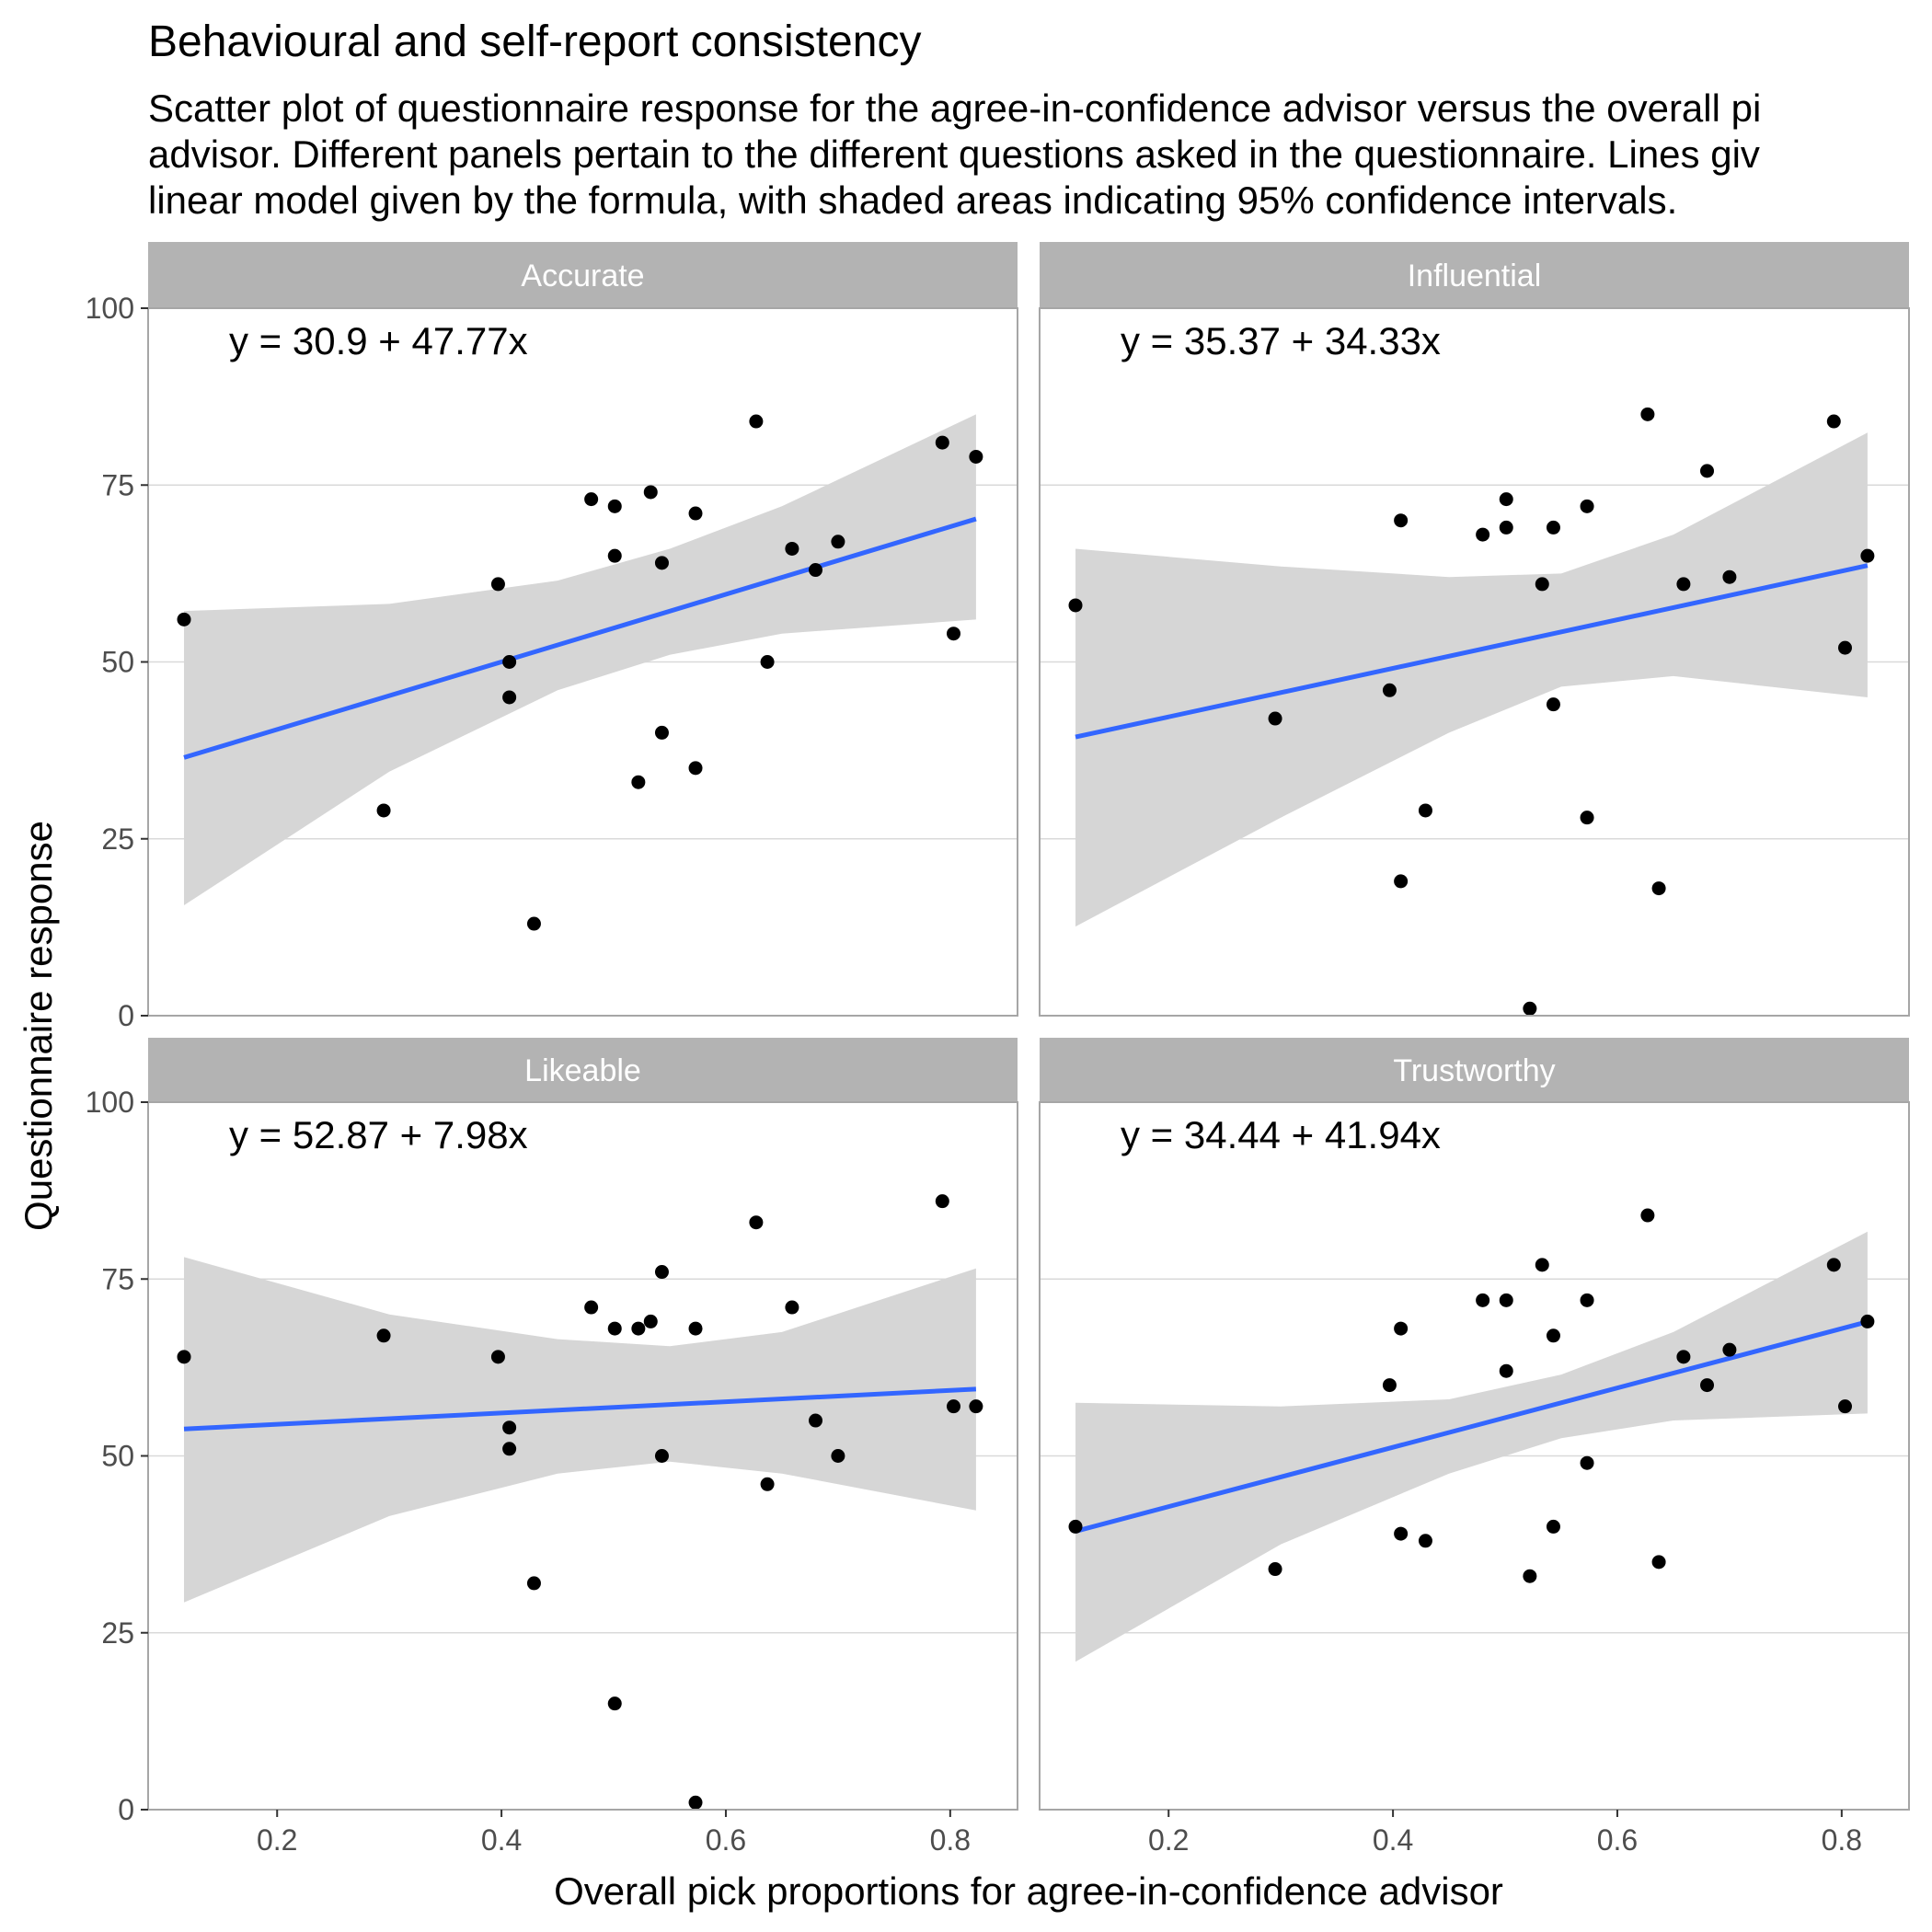 The height and width of the screenshot is (1932, 1932). I want to click on facet-label: Trustworthy, so click(1474, 1070).